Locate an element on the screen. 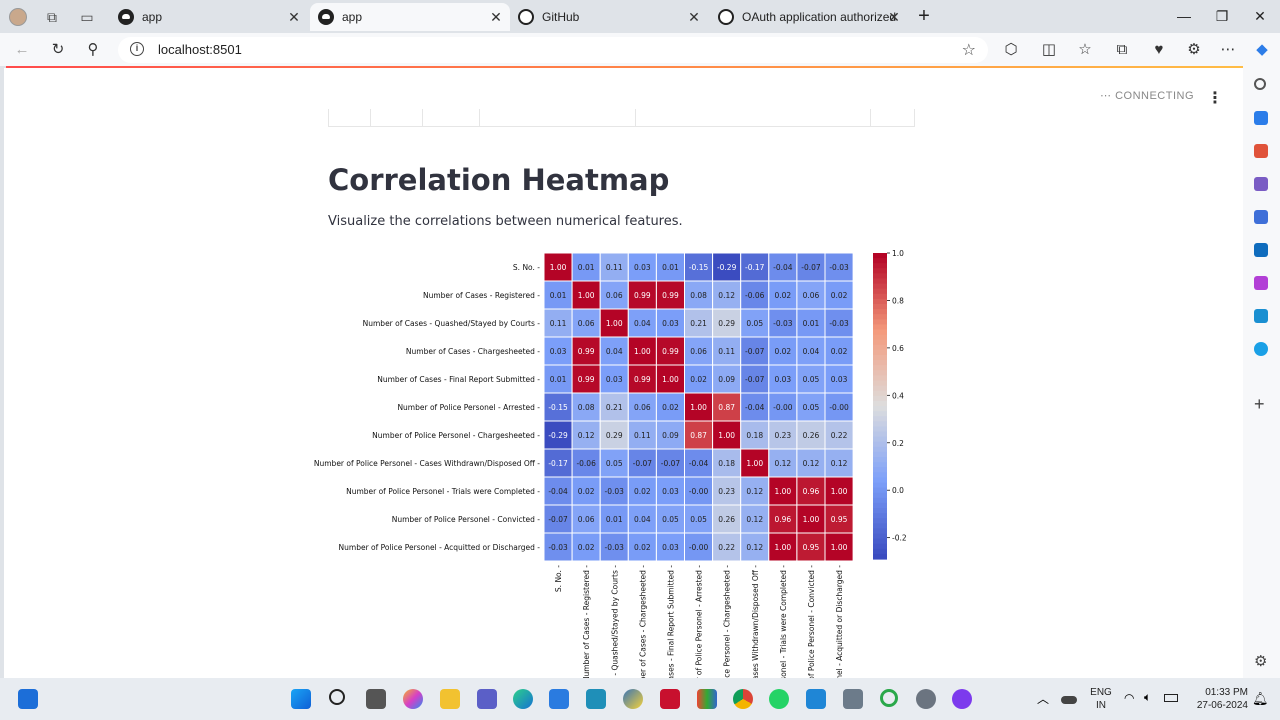 This screenshot has height=720, width=1280. site-info-icon: i is located at coordinates (137, 49).